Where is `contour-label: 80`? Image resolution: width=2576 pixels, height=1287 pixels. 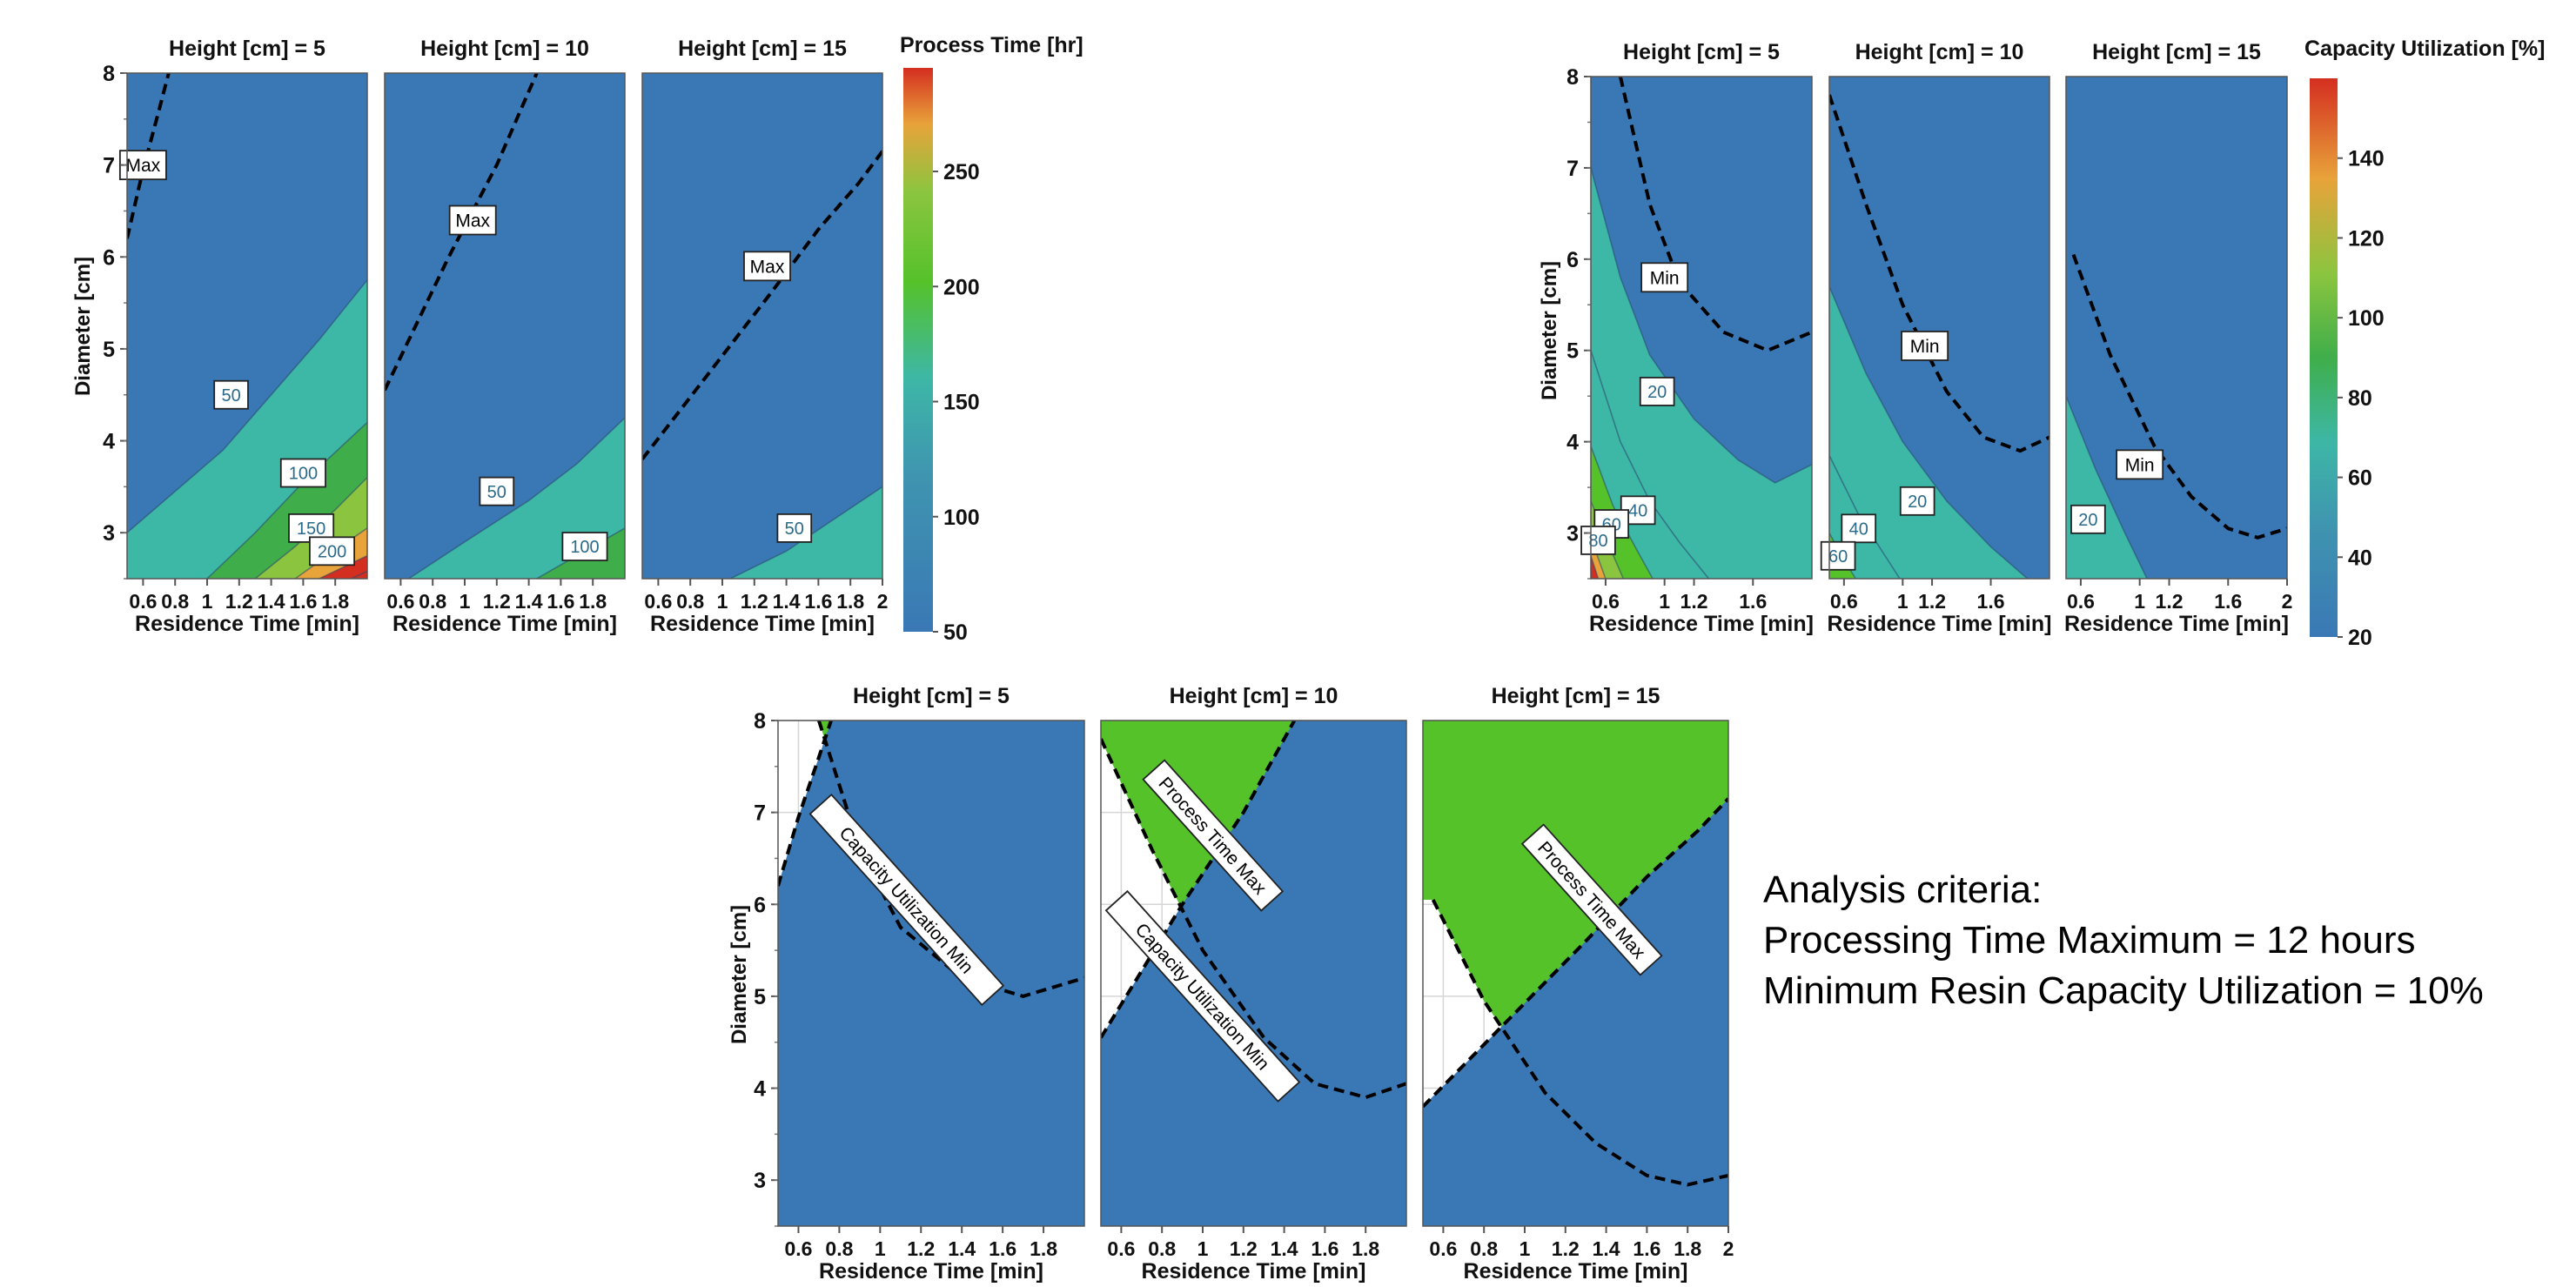
contour-label: 80 is located at coordinates (1598, 540).